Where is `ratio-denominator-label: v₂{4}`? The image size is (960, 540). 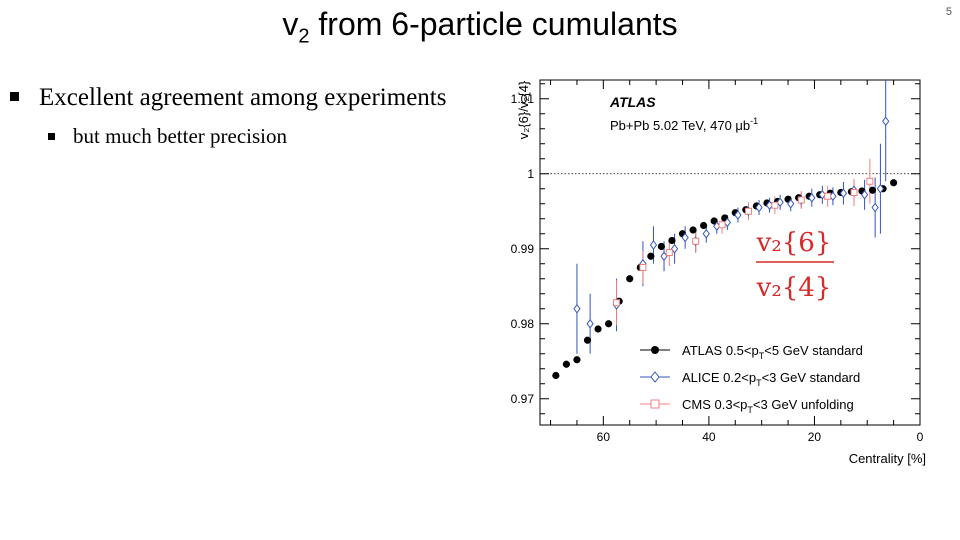
ratio-denominator-label: v₂{4} is located at coordinates (794, 288).